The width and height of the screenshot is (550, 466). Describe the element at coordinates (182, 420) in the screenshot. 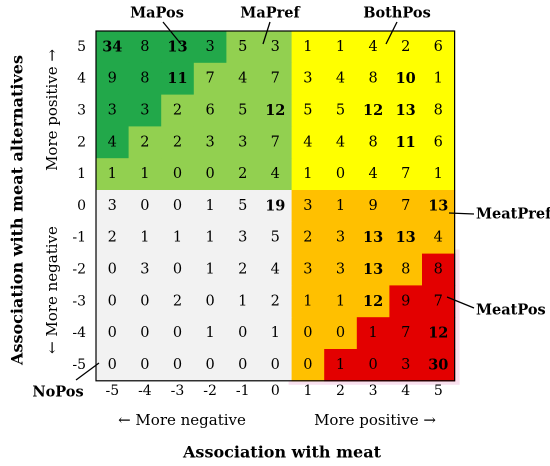

I see `x-direction-negative: ← More negative` at that location.